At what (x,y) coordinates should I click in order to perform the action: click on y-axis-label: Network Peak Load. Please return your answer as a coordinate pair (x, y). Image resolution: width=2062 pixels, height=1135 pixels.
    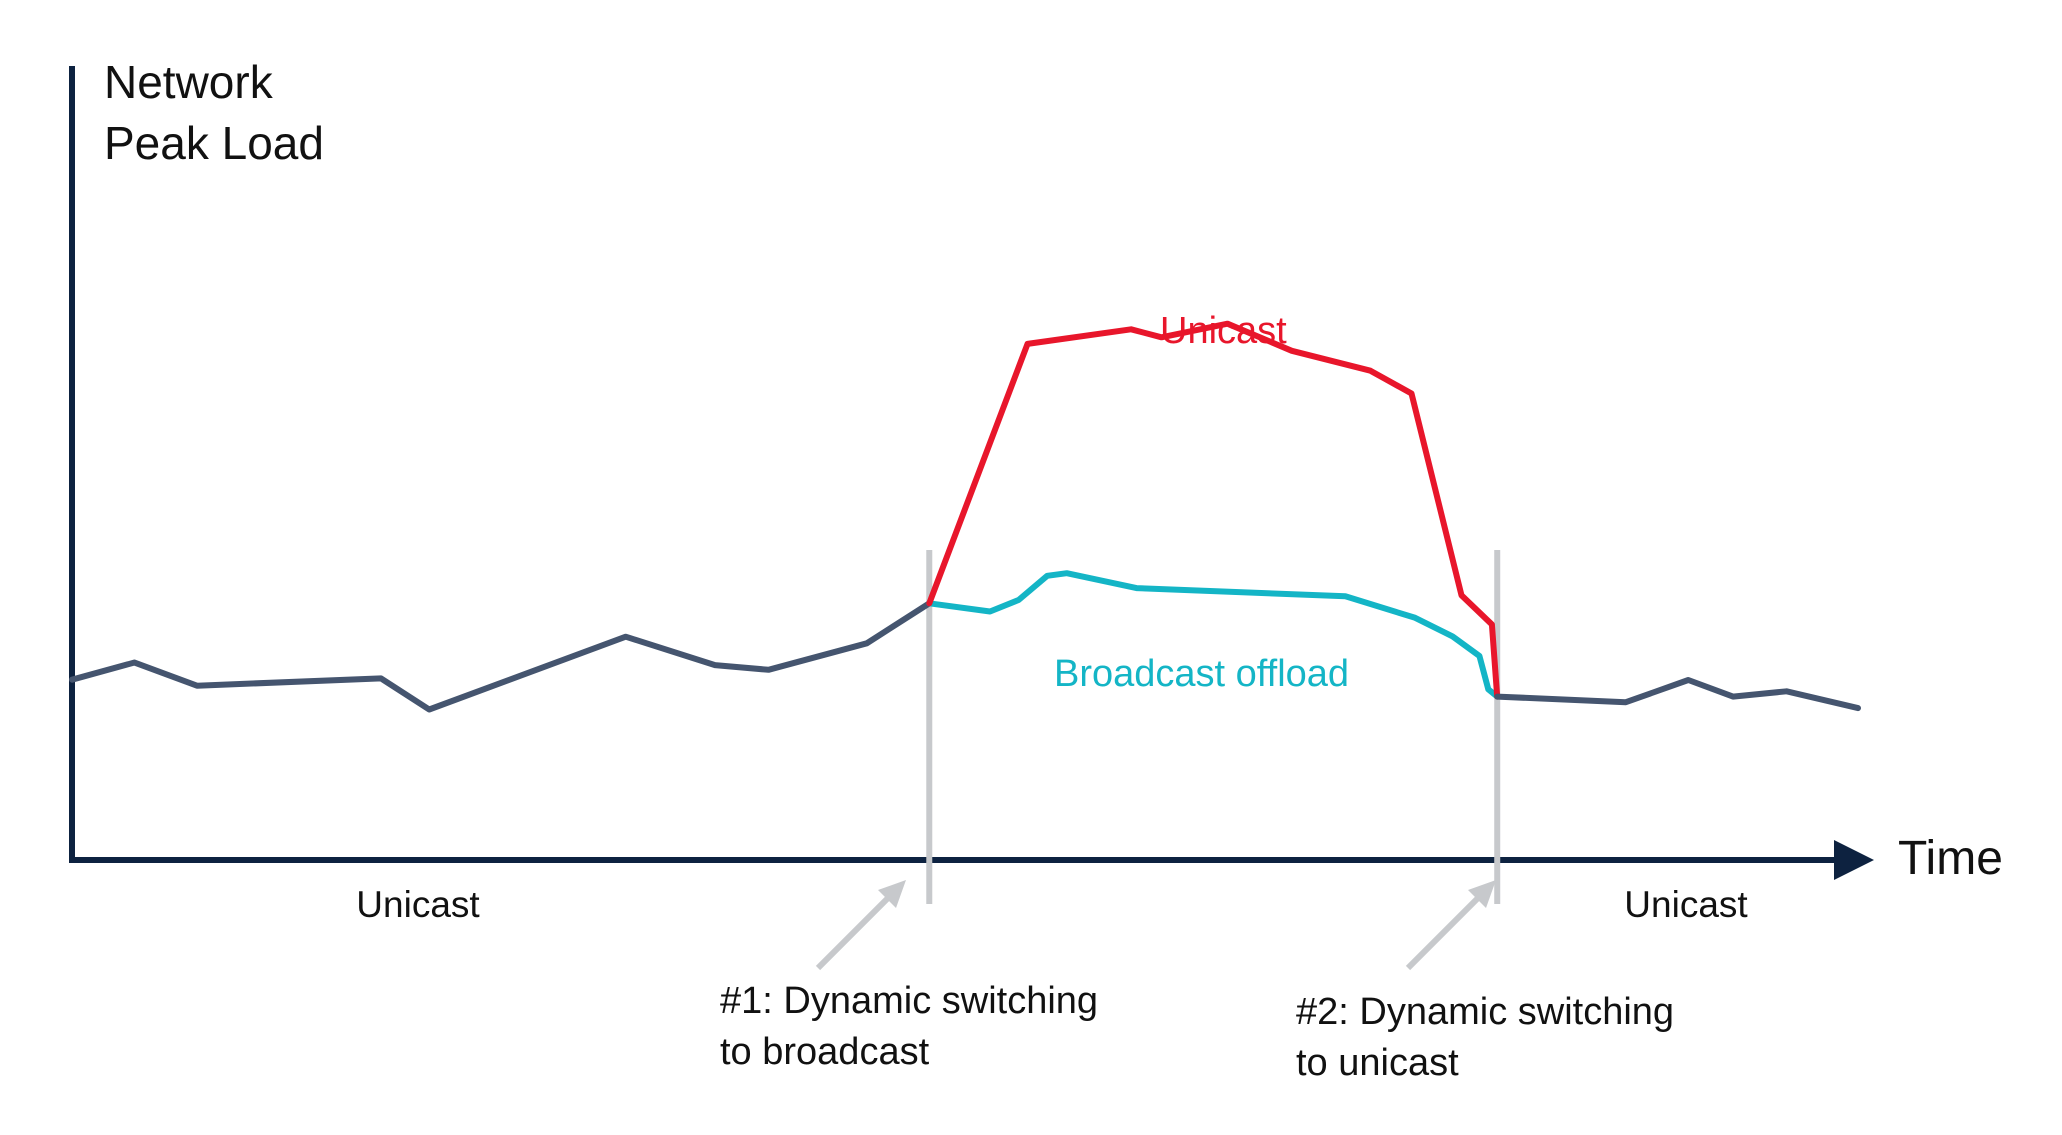
    Looking at the image, I should click on (214, 112).